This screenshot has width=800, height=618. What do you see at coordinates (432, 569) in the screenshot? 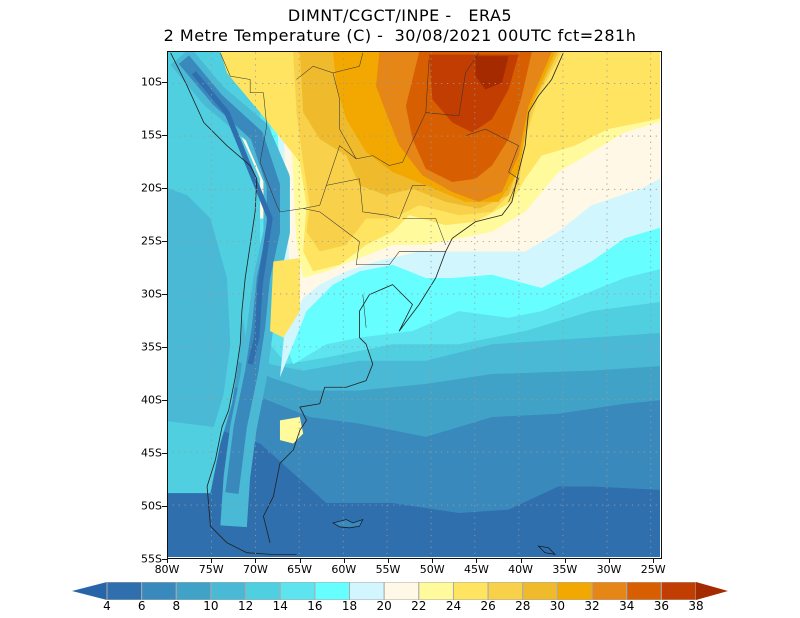
I see `longitude-label: 50W` at bounding box center [432, 569].